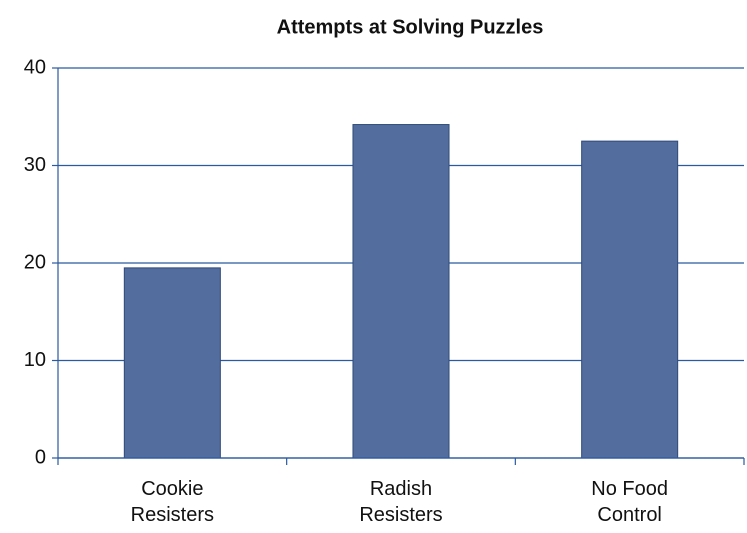 The width and height of the screenshot is (747, 533). Describe the element at coordinates (172, 502) in the screenshot. I see `x-tick-label: Cookie Resisters` at that location.